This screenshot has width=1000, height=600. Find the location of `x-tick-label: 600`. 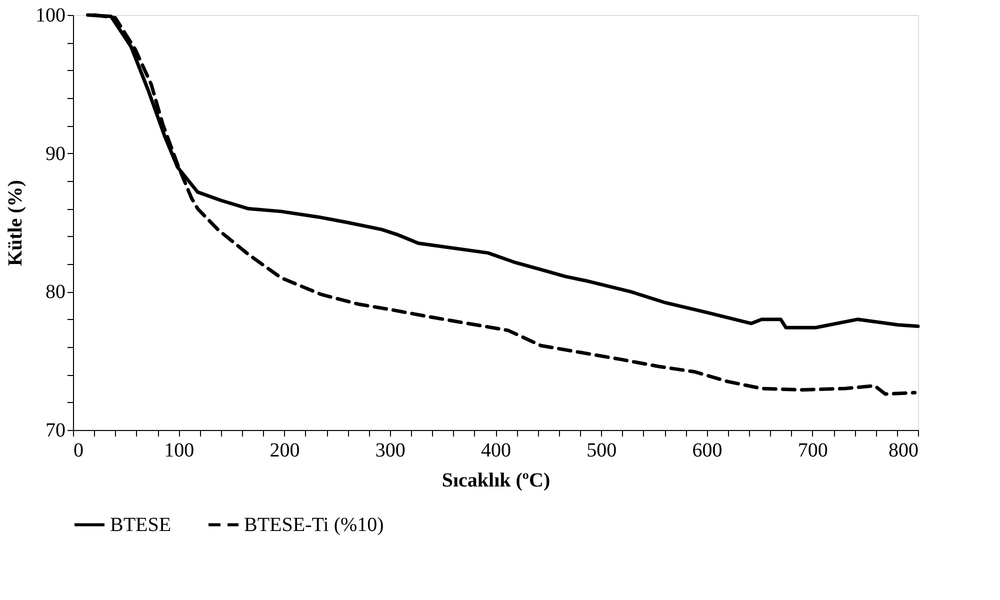

x-tick-label: 600 is located at coordinates (707, 451).